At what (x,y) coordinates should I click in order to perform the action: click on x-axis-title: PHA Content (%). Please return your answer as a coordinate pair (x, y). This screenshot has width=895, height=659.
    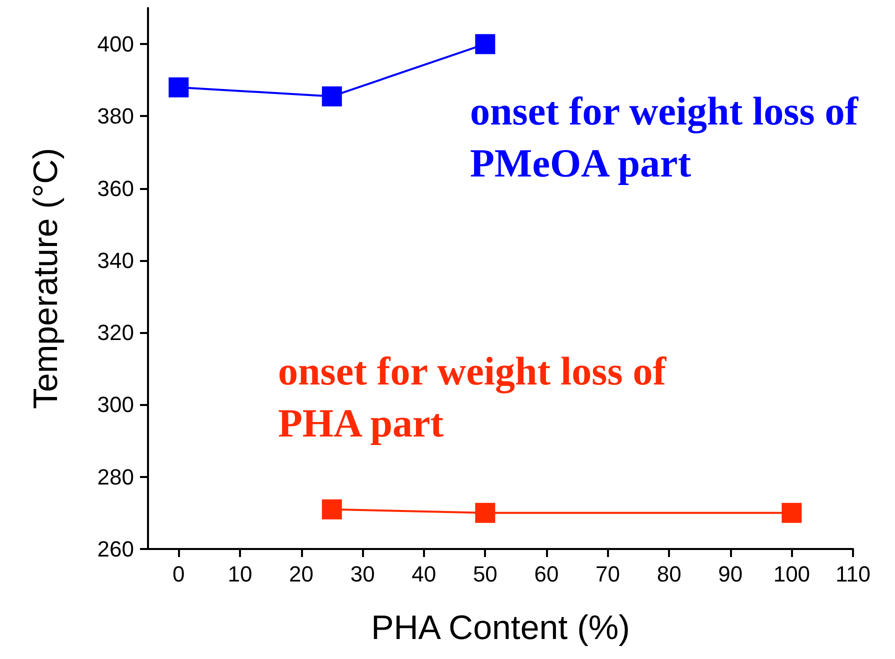
    Looking at the image, I should click on (500, 628).